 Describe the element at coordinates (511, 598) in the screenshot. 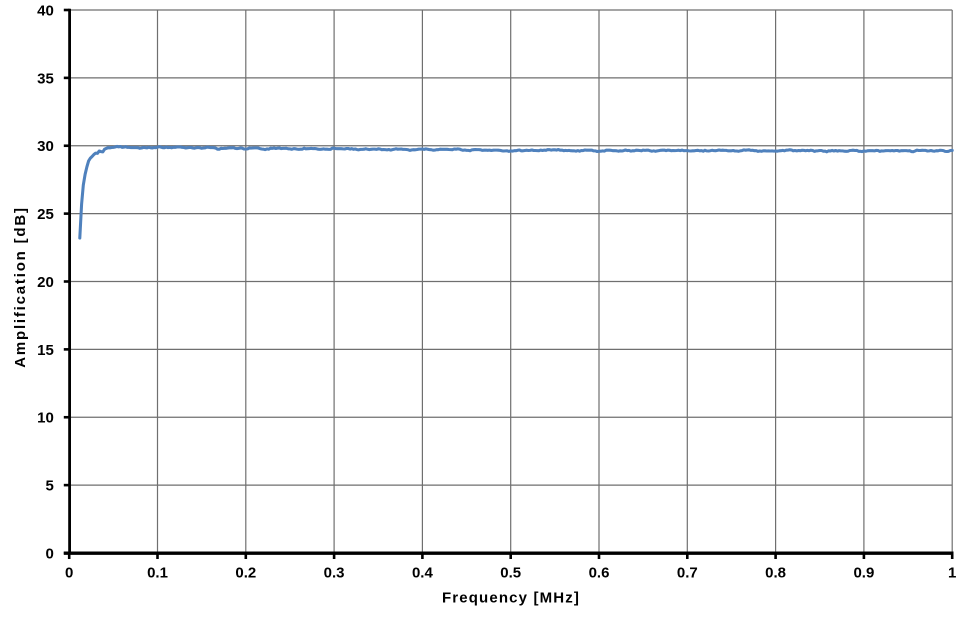

I see `svg-text: Frequency [MHz]` at that location.